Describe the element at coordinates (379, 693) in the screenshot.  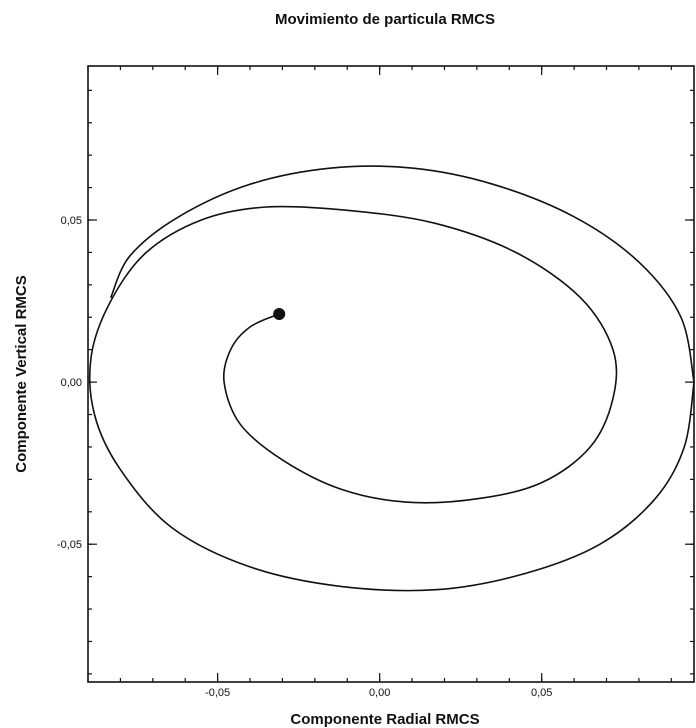
I see `x-tick-label: 0,00` at that location.